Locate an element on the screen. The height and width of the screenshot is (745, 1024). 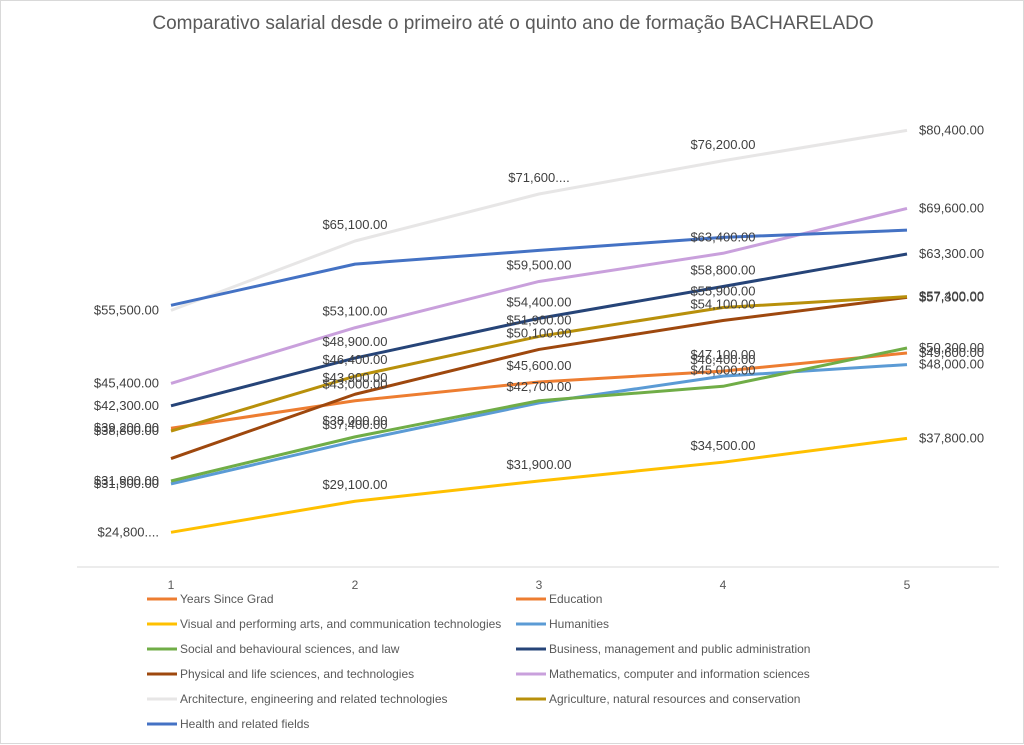
data-label: $59,500.00 is located at coordinates (538, 264).